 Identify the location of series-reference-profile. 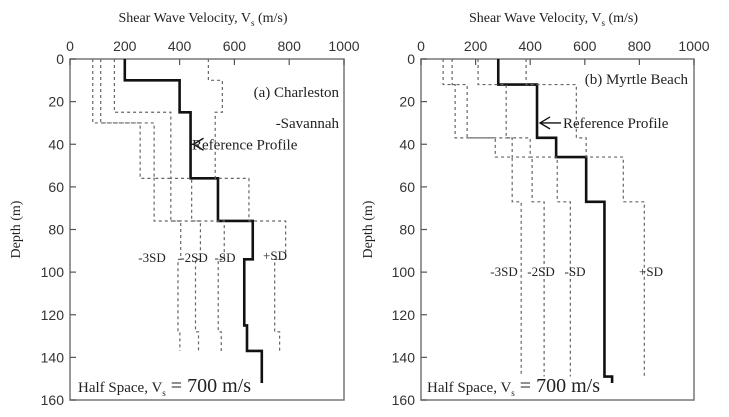
(555, 221).